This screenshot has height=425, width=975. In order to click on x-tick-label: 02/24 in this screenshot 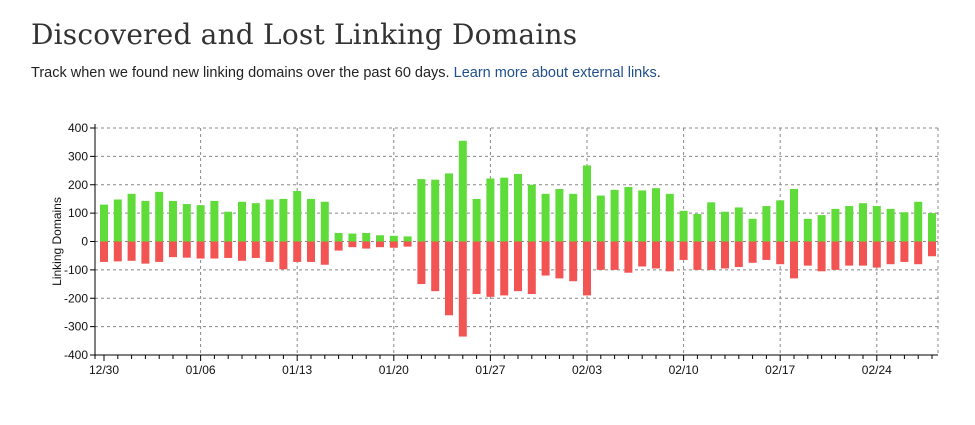, I will do `click(877, 370)`.